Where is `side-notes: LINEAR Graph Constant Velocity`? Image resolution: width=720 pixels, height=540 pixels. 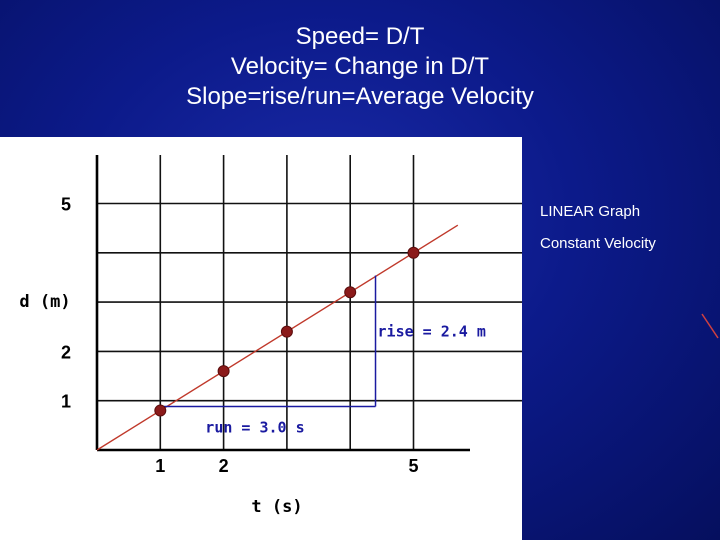
side-notes: LINEAR Graph Constant Velocity is located at coordinates (598, 235).